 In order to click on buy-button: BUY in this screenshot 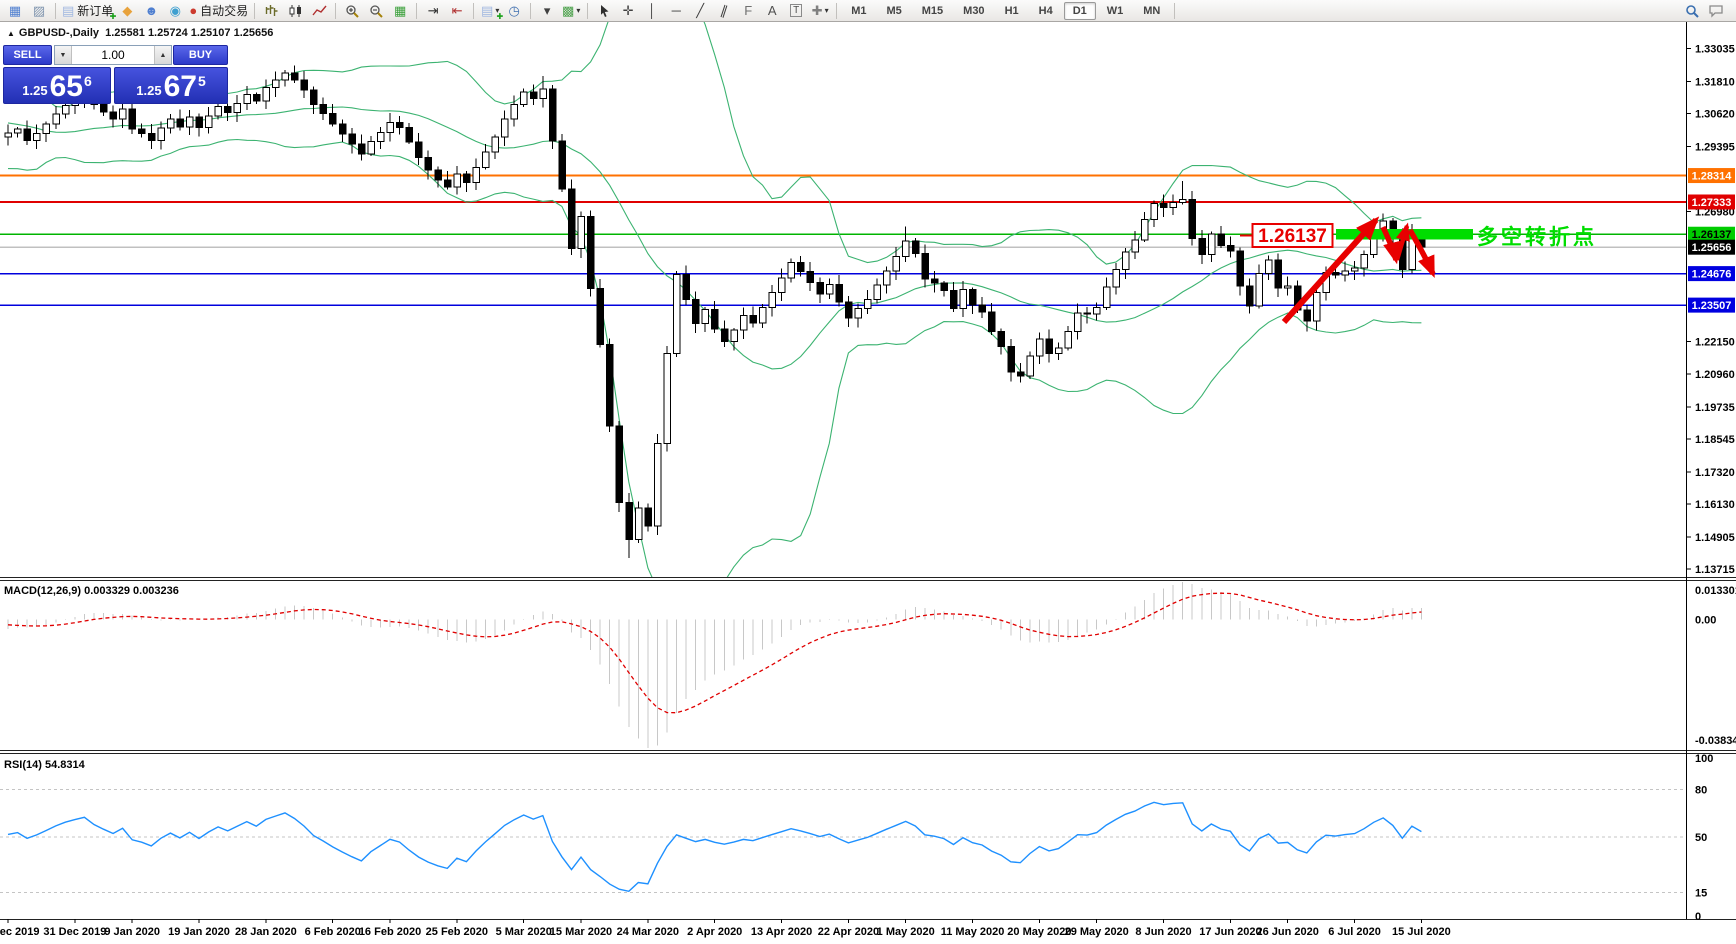, I will do `click(200, 55)`.